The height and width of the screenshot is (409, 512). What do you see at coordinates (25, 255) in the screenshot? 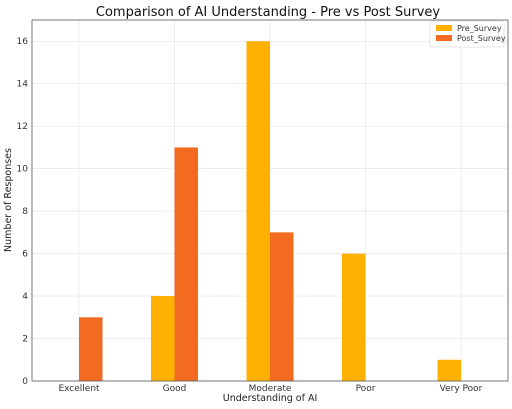
I see `y-tick-label: 6` at bounding box center [25, 255].